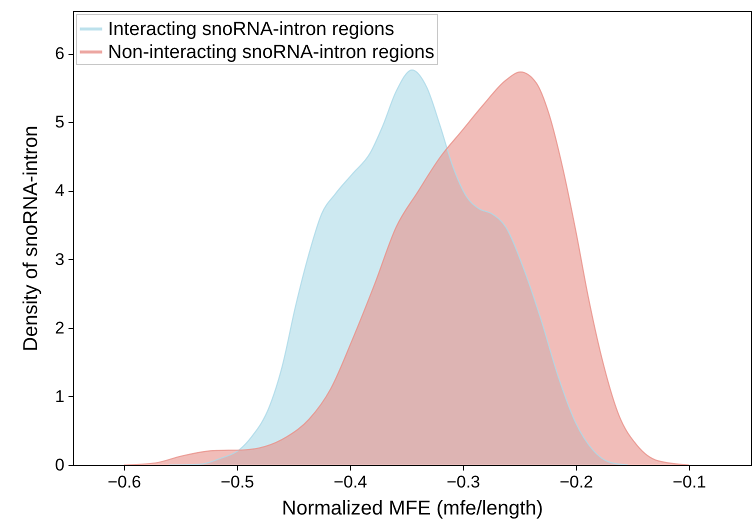  I want to click on x-tick-label: −0.3, so click(463, 482).